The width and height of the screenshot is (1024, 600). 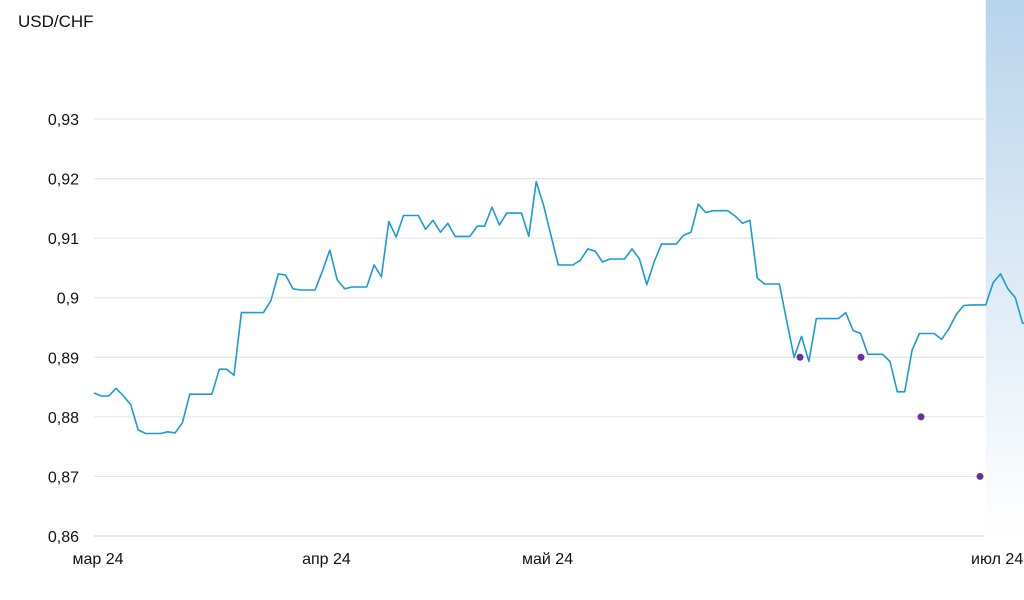 What do you see at coordinates (1004, 268) in the screenshot?
I see `forecast-region` at bounding box center [1004, 268].